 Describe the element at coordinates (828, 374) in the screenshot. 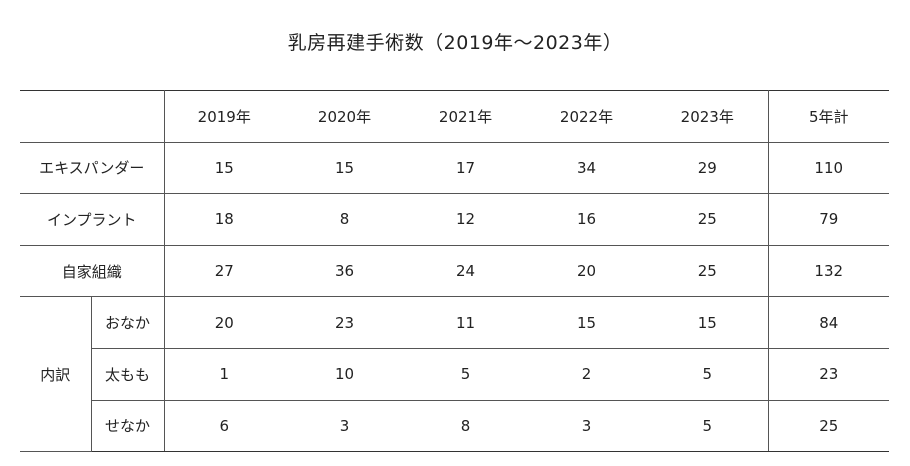

I see `total-cell: 23` at that location.